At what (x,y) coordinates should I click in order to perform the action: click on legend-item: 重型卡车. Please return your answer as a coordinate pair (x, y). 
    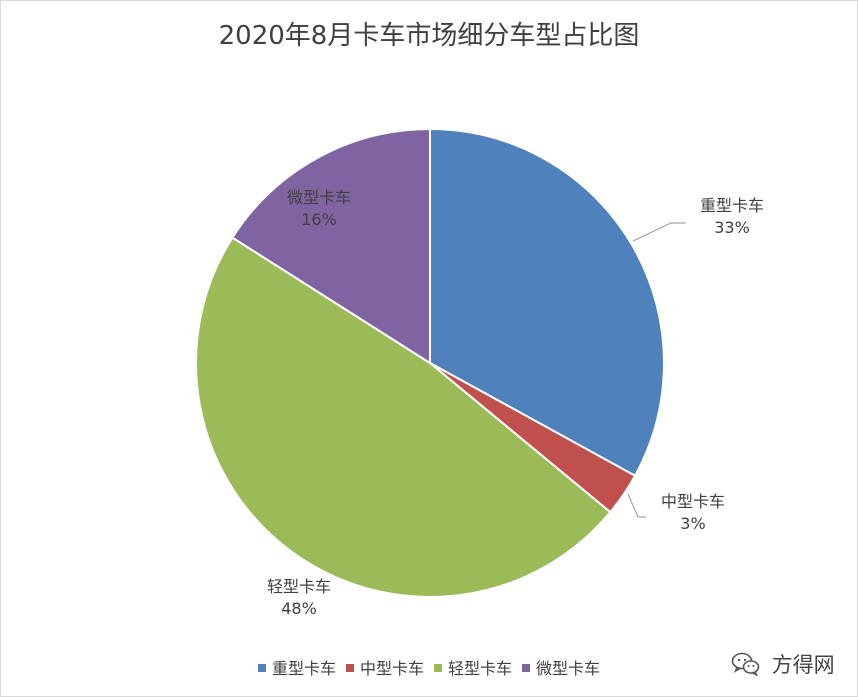
    Looking at the image, I should click on (296, 667).